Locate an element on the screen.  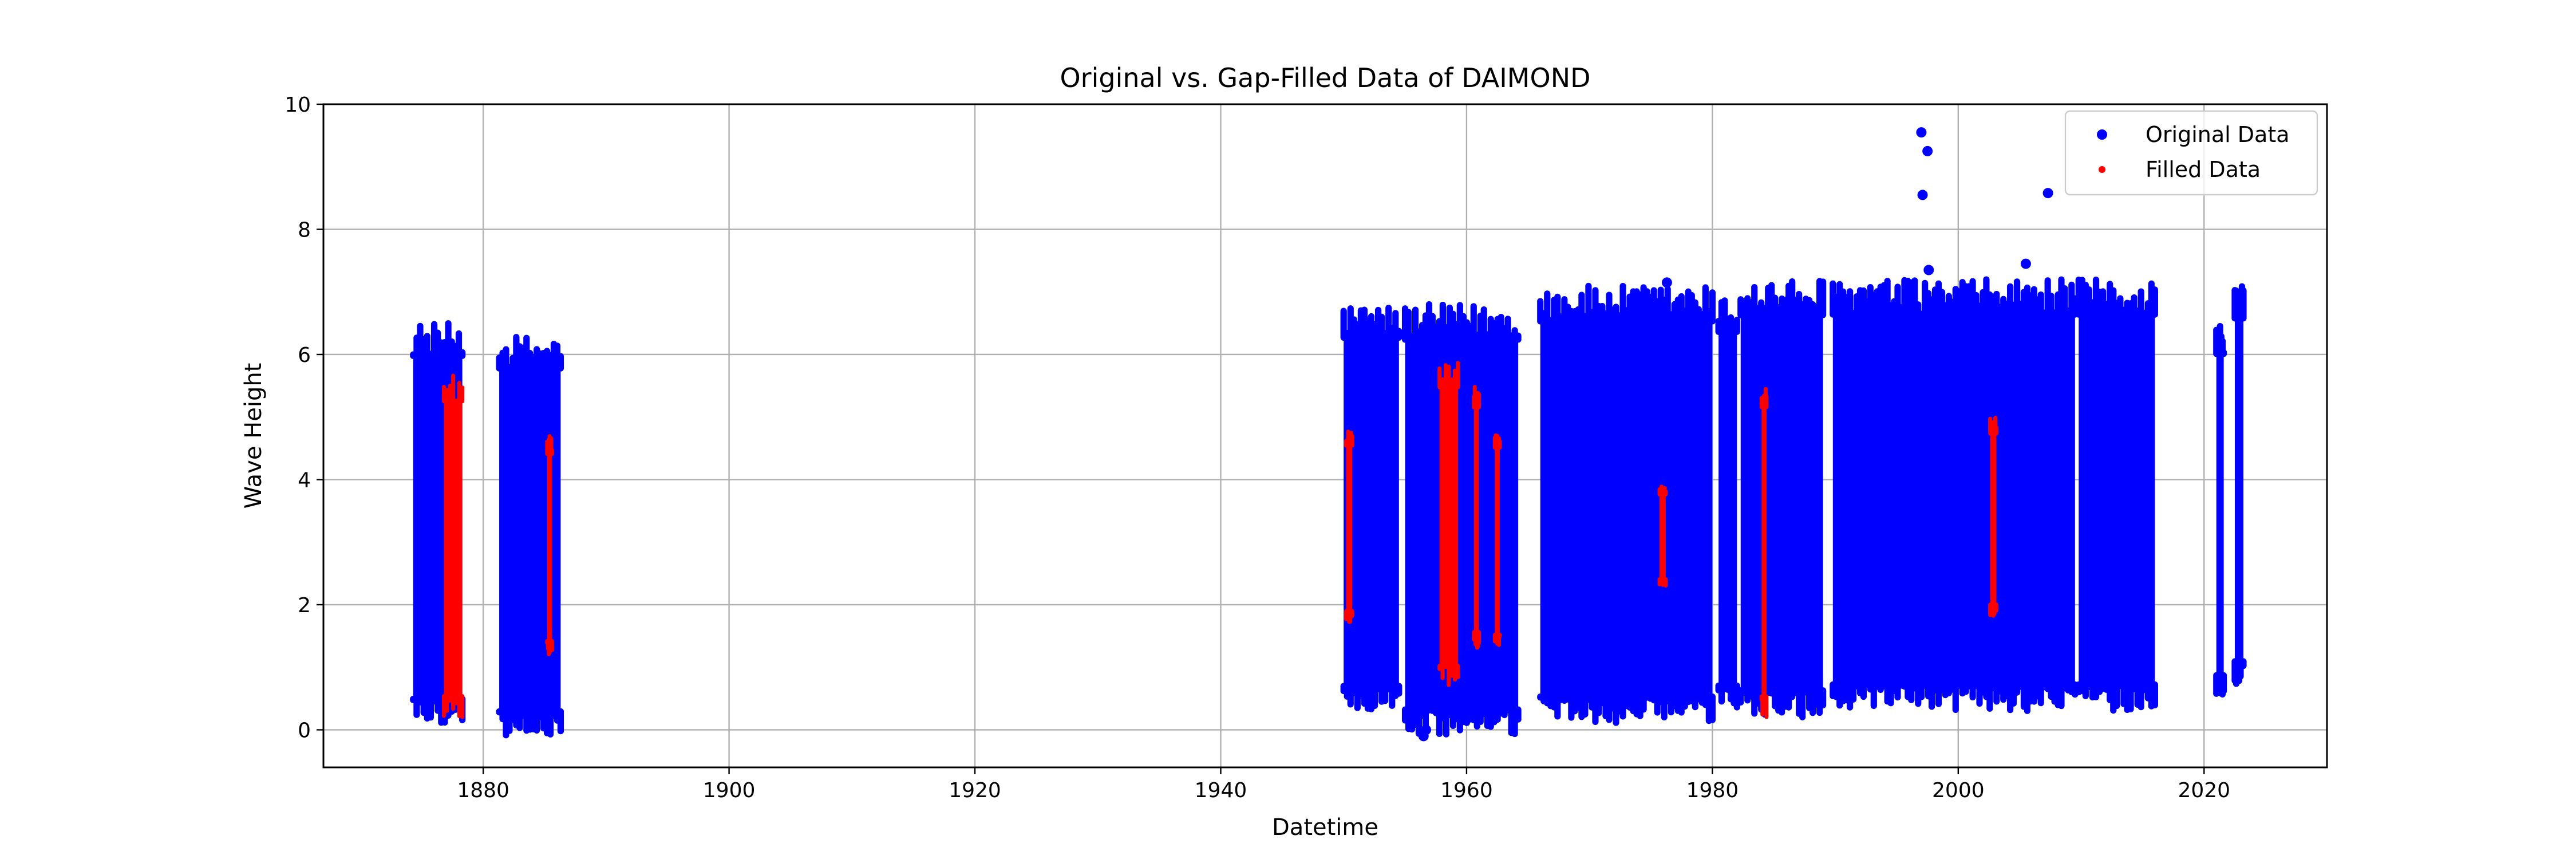
y-tick-label: 8 is located at coordinates (304, 230).